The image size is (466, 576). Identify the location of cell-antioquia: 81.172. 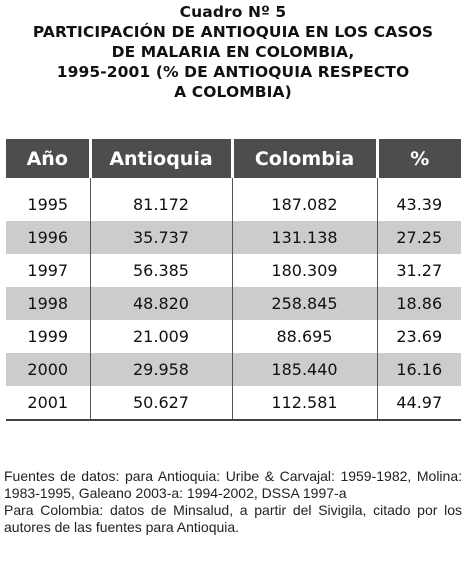
(160, 204).